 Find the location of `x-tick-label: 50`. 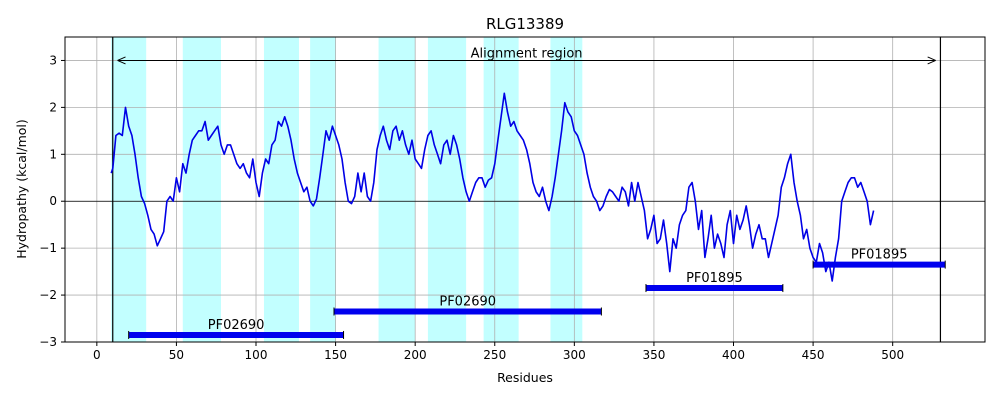

x-tick-label: 50 is located at coordinates (176, 355).